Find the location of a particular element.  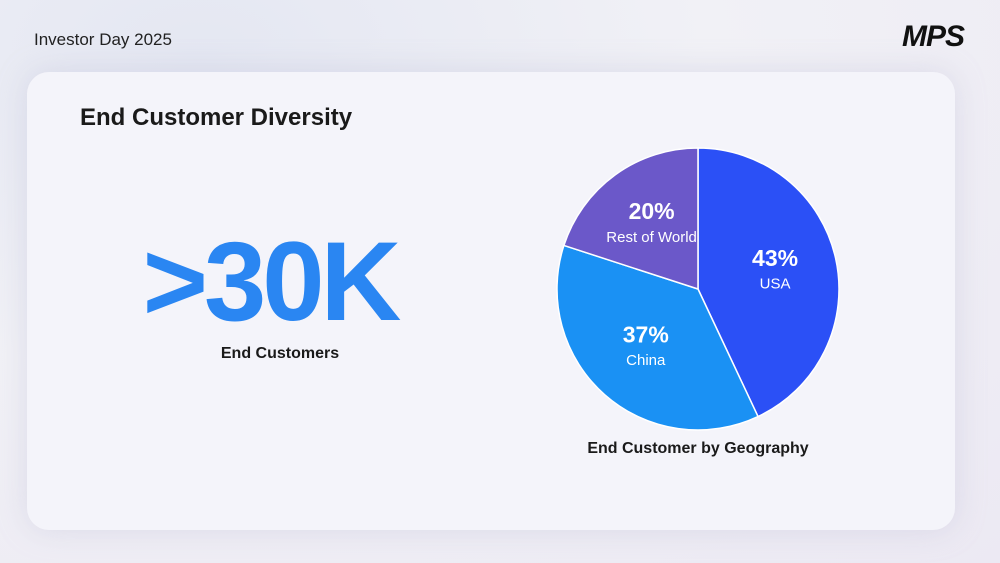

stat-label: End Customers is located at coordinates (280, 353).